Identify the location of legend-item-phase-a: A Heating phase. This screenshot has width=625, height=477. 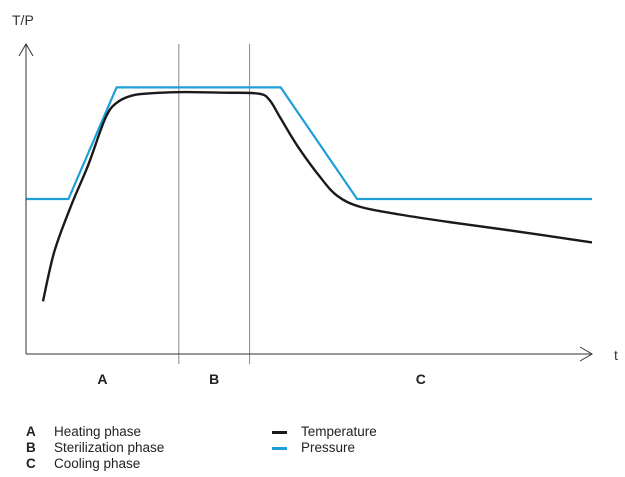
(95, 432).